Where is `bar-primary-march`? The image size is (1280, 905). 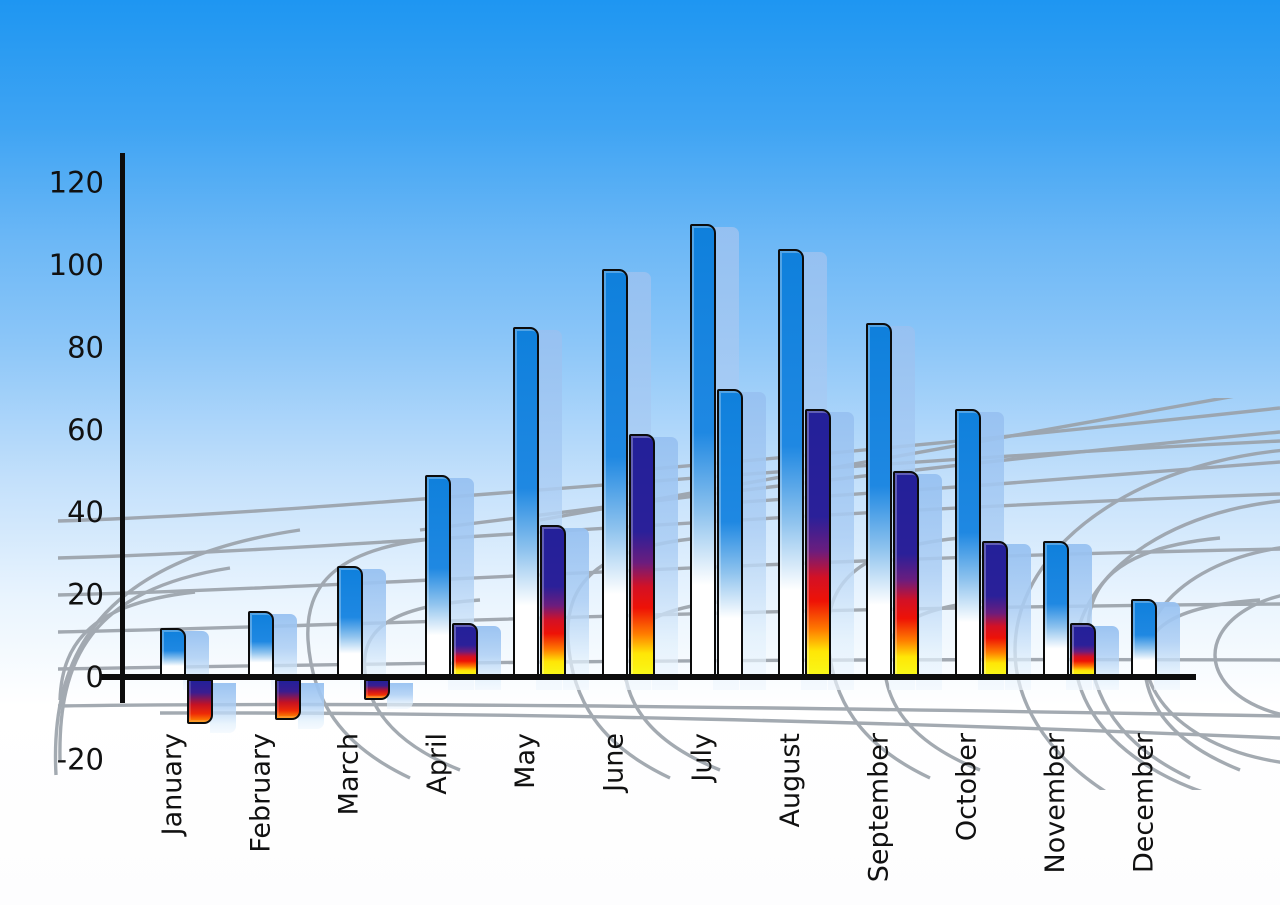 bar-primary-march is located at coordinates (349, 621).